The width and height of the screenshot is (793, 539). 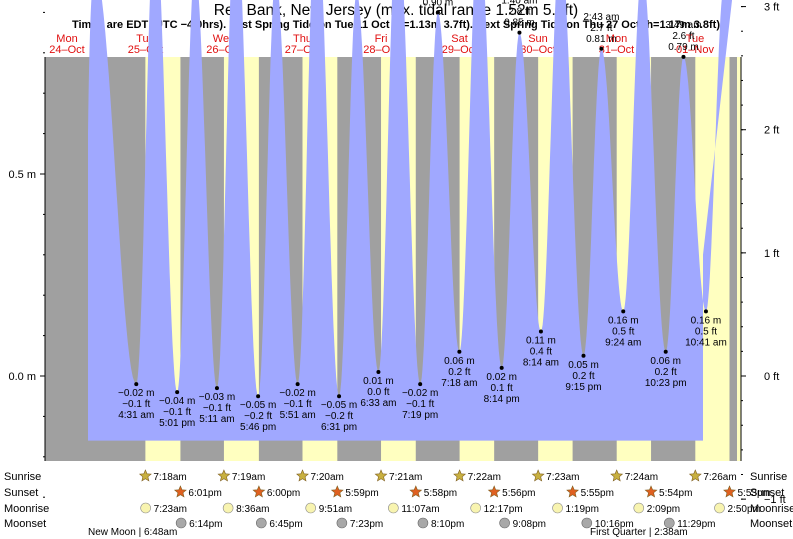 What do you see at coordinates (459, 372) in the screenshot?
I see `low-tide-feet: 0.2 ft` at bounding box center [459, 372].